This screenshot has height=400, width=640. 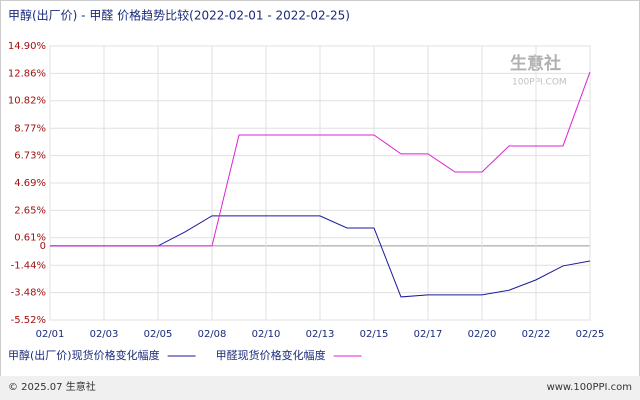 I want to click on y-tick-label: 14.90%, so click(x=27, y=46).